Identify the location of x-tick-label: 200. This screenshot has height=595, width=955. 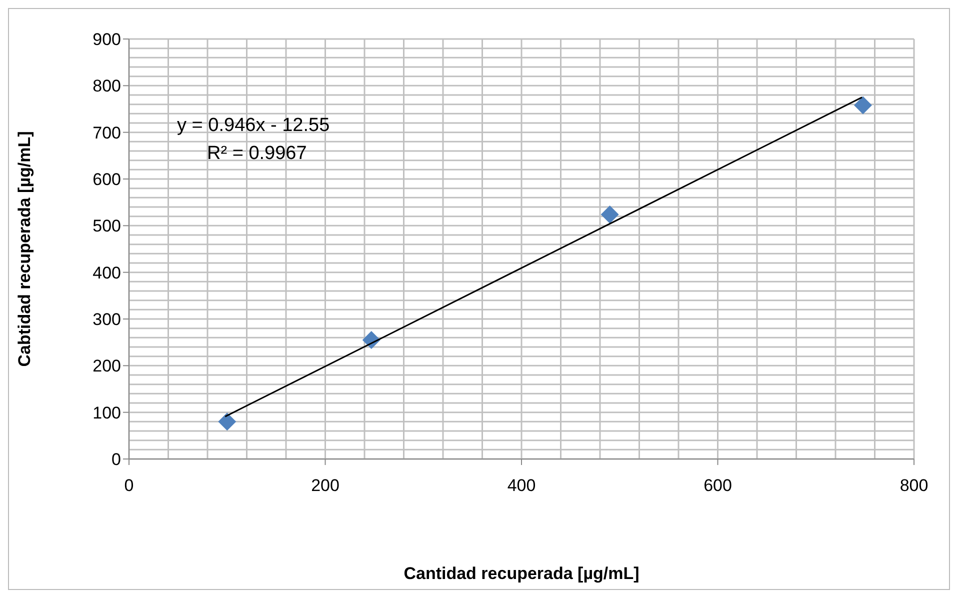
(325, 486).